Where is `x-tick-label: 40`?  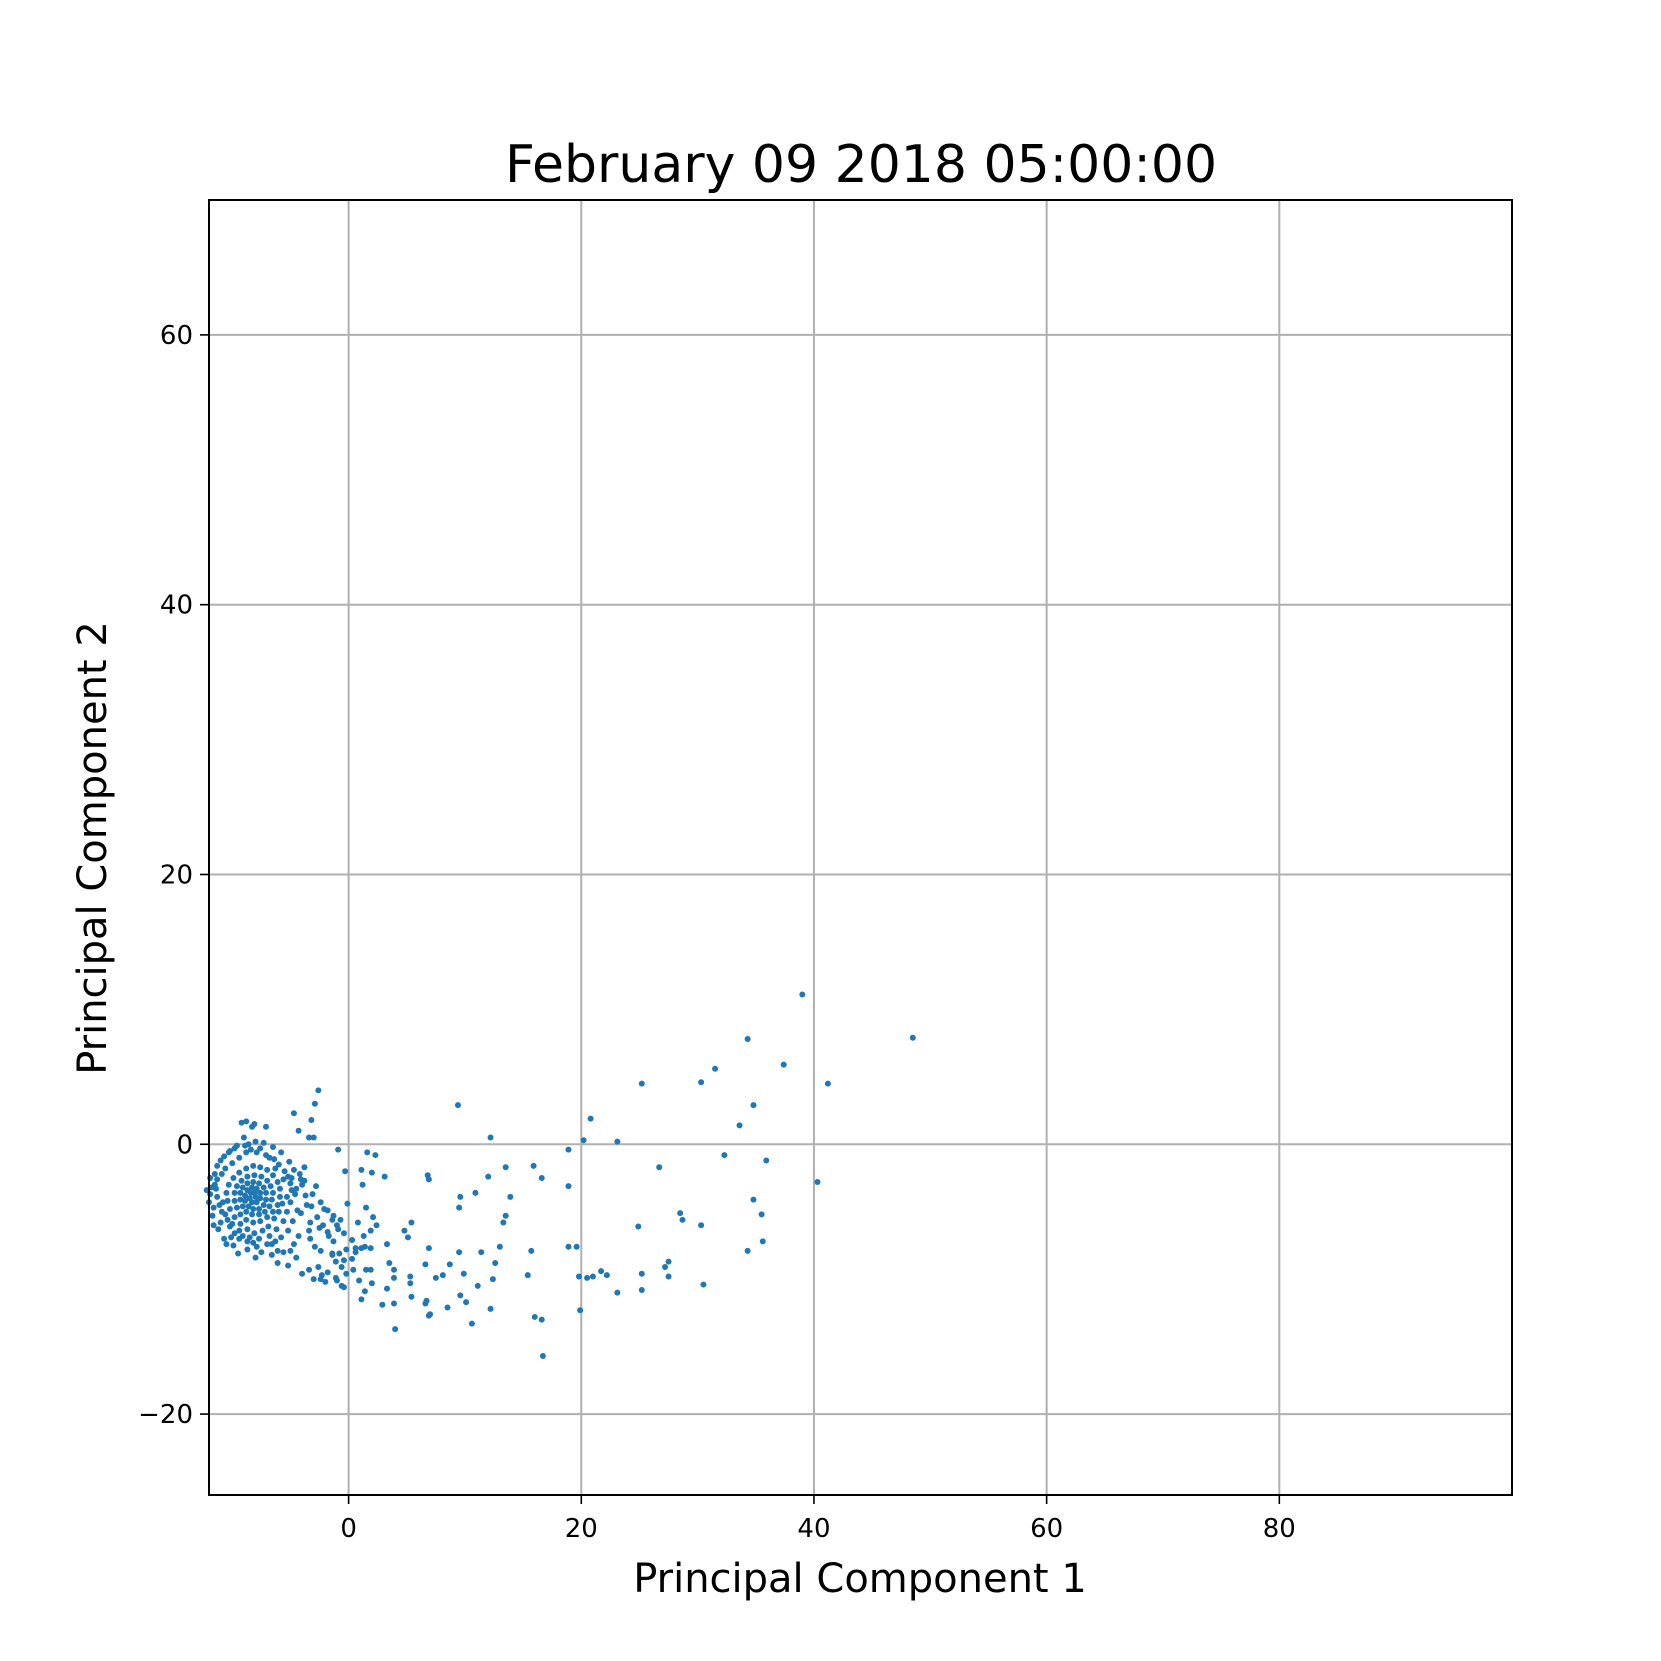
x-tick-label: 40 is located at coordinates (813, 1529).